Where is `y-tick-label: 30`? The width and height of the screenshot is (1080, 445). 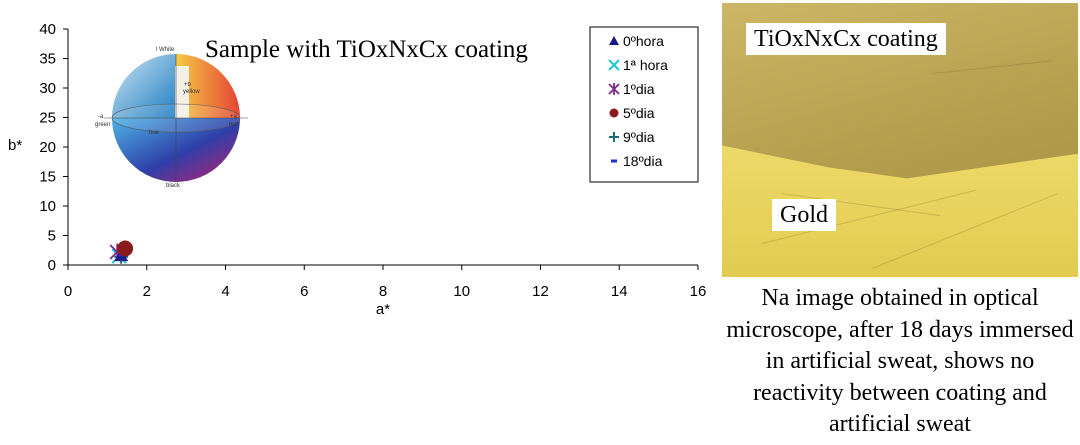 y-tick-label: 30 is located at coordinates (47, 88).